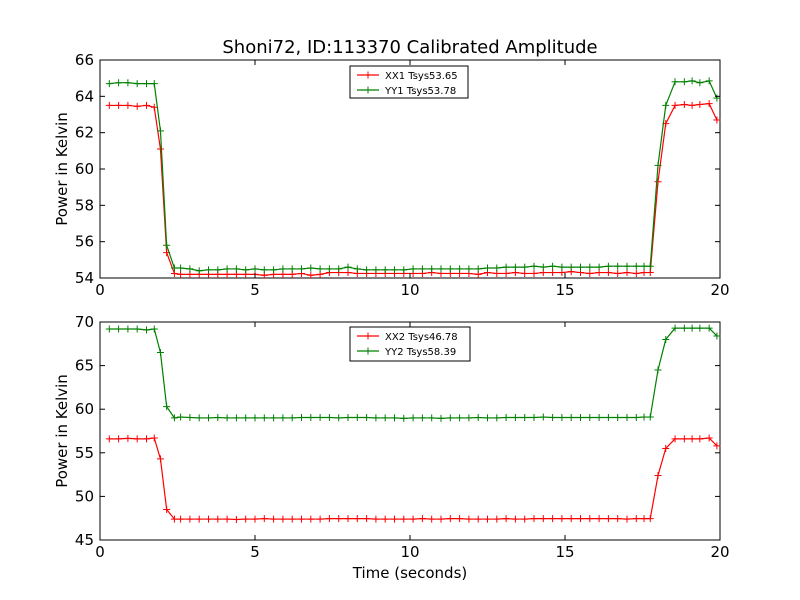 Image resolution: width=800 pixels, height=600 pixels. What do you see at coordinates (84, 540) in the screenshot?
I see `y-tick-label: 45` at bounding box center [84, 540].